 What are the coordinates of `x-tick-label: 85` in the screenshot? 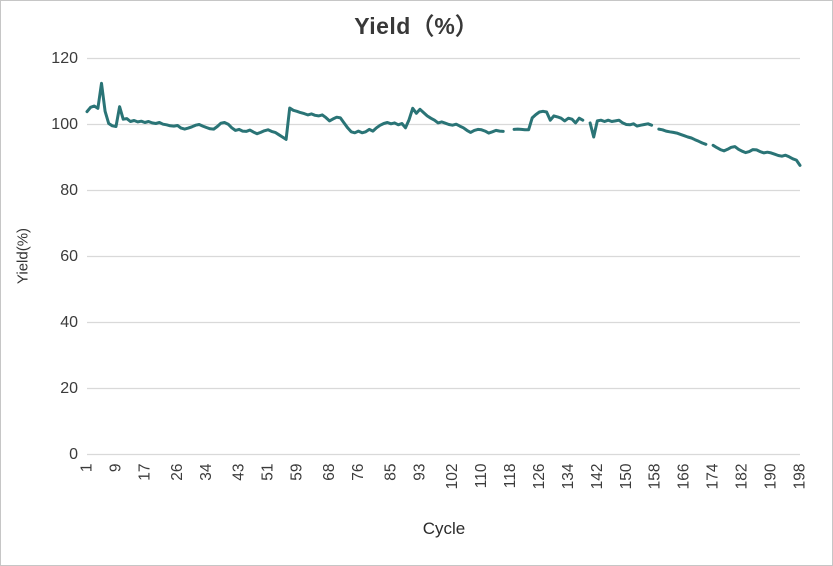 It's located at (391, 472).